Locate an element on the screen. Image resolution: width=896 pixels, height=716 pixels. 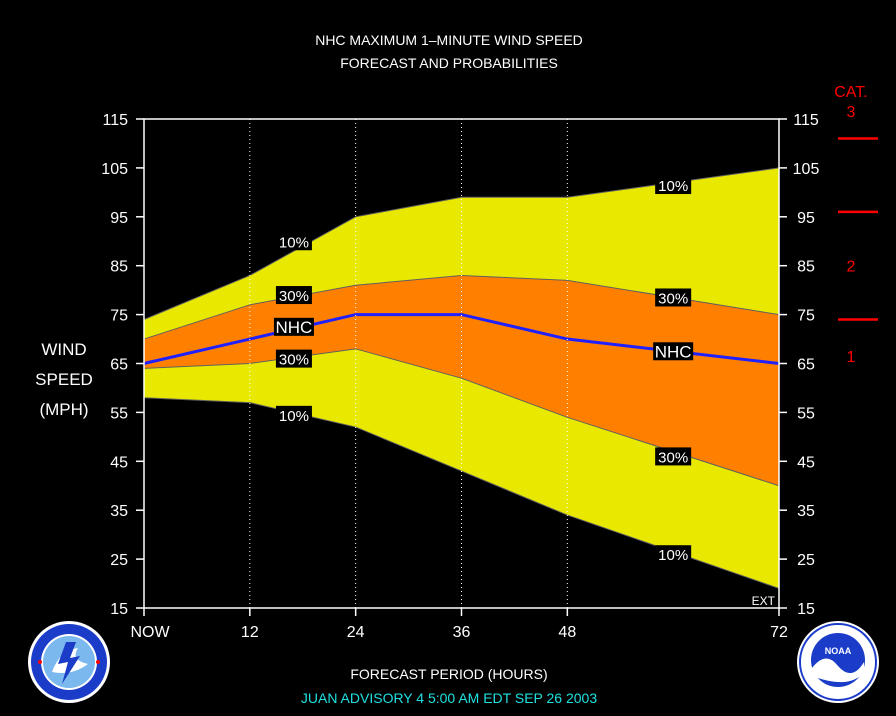
category-title: CAT. is located at coordinates (850, 92).